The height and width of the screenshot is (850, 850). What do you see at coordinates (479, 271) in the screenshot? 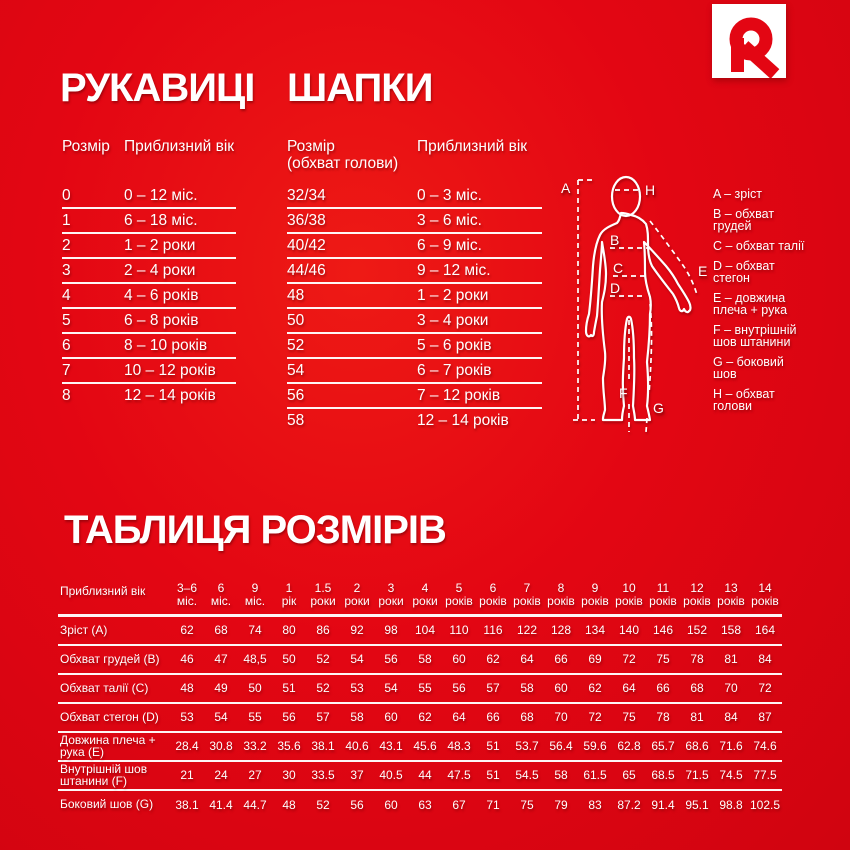
I see `hats-age-cell: 9 – 12 міс.` at bounding box center [479, 271].